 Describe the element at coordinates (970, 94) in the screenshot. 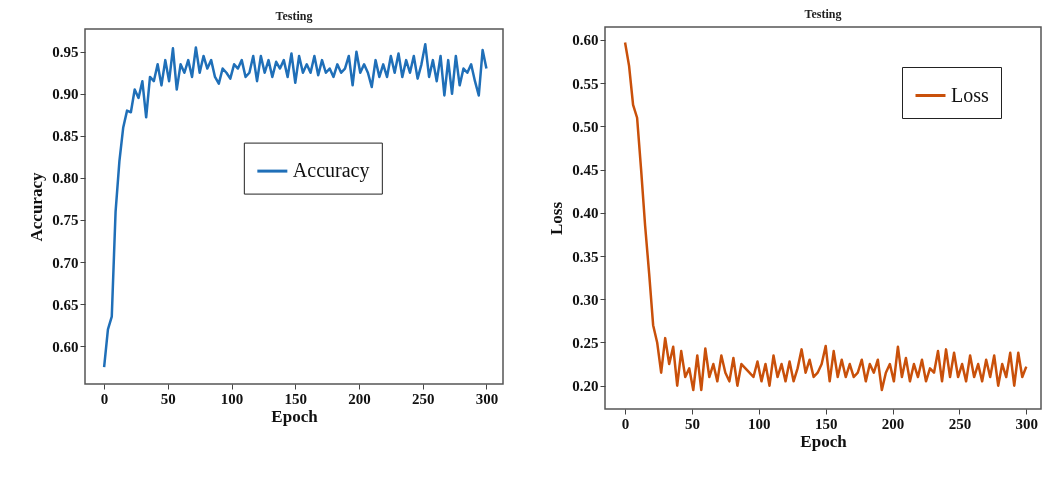

I see `legend-label: Loss` at that location.